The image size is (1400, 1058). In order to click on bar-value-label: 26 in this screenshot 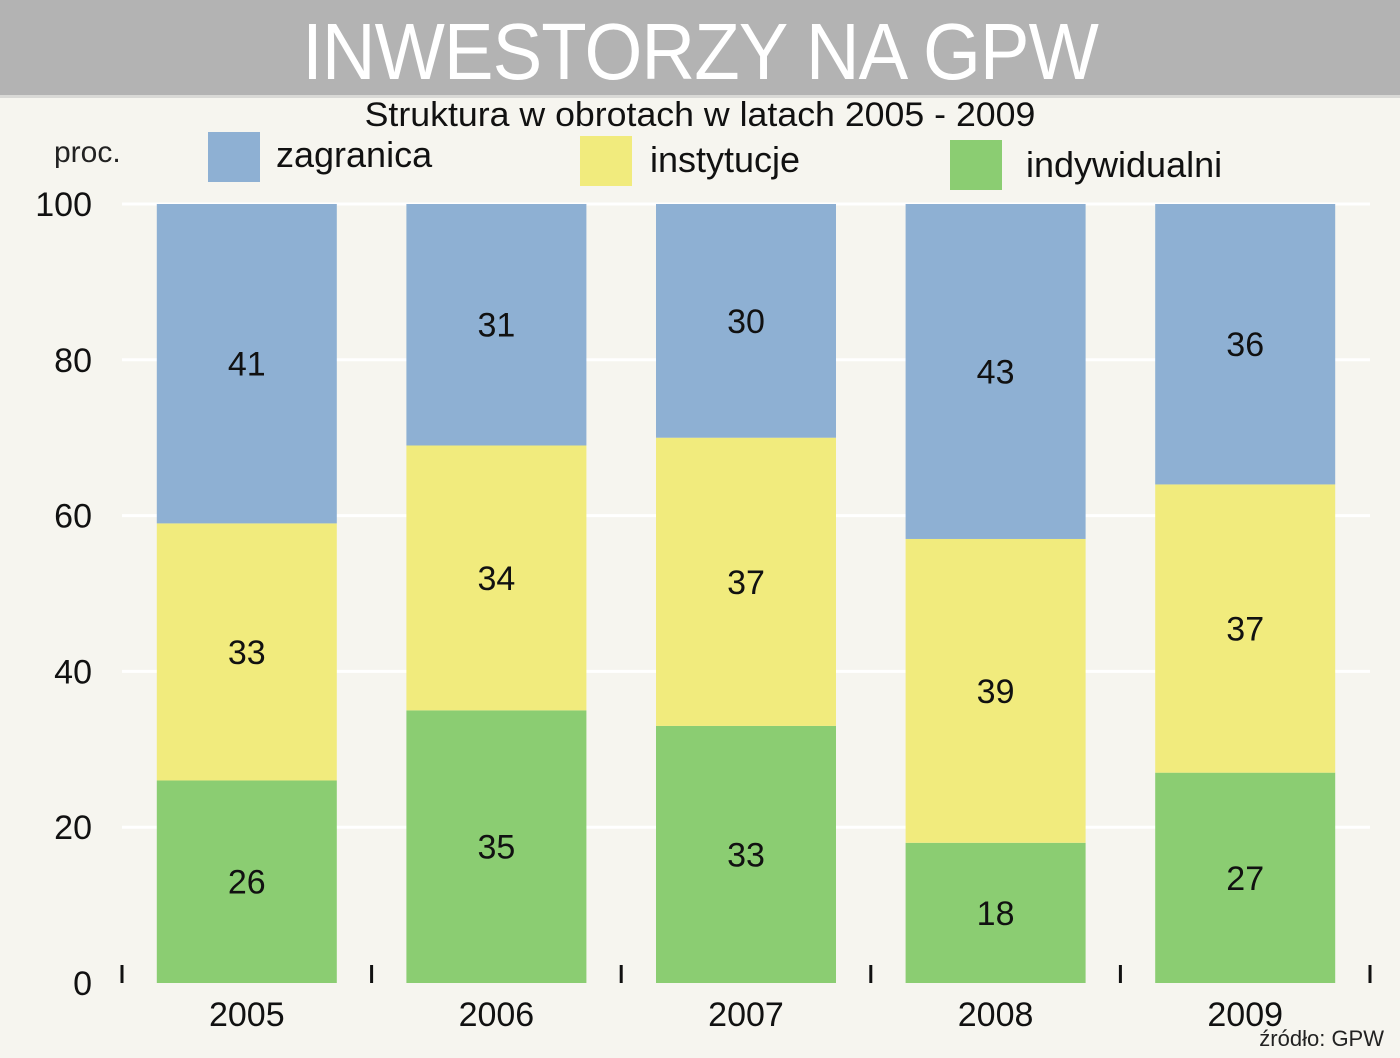, I will do `click(247, 883)`.